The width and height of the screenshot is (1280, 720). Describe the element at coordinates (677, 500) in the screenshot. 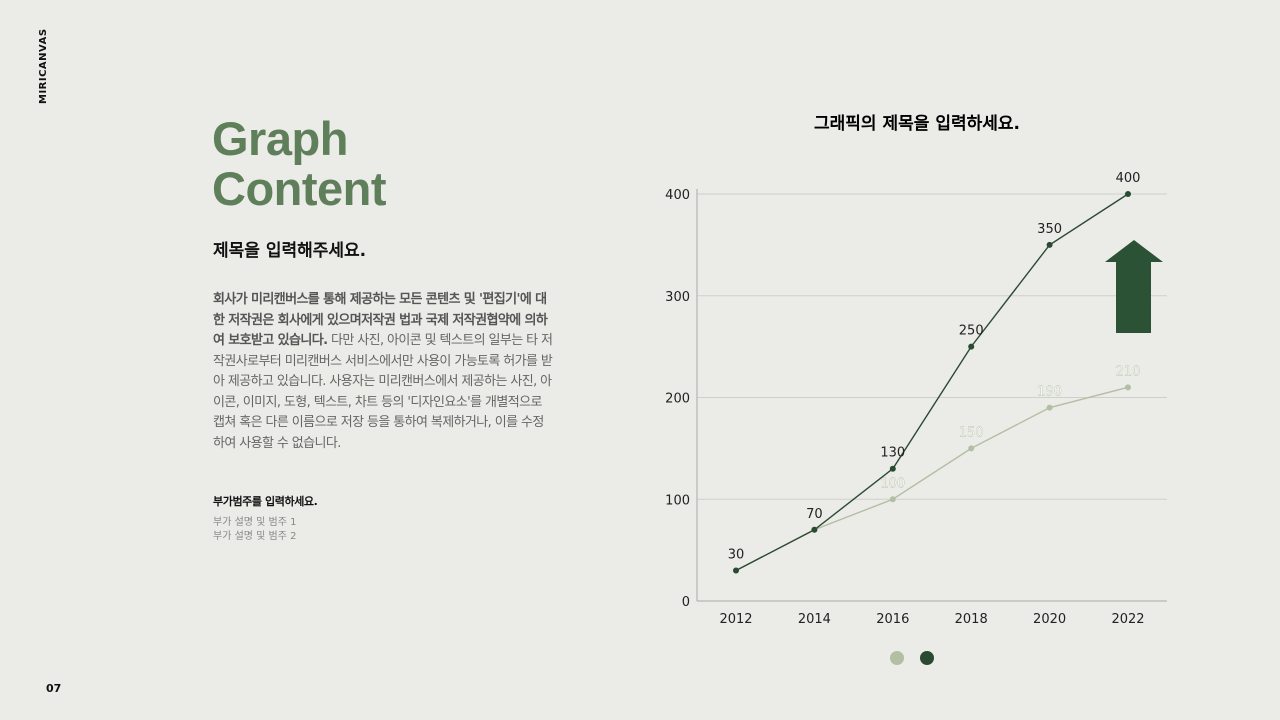

I see `y-tick-label: 100` at that location.